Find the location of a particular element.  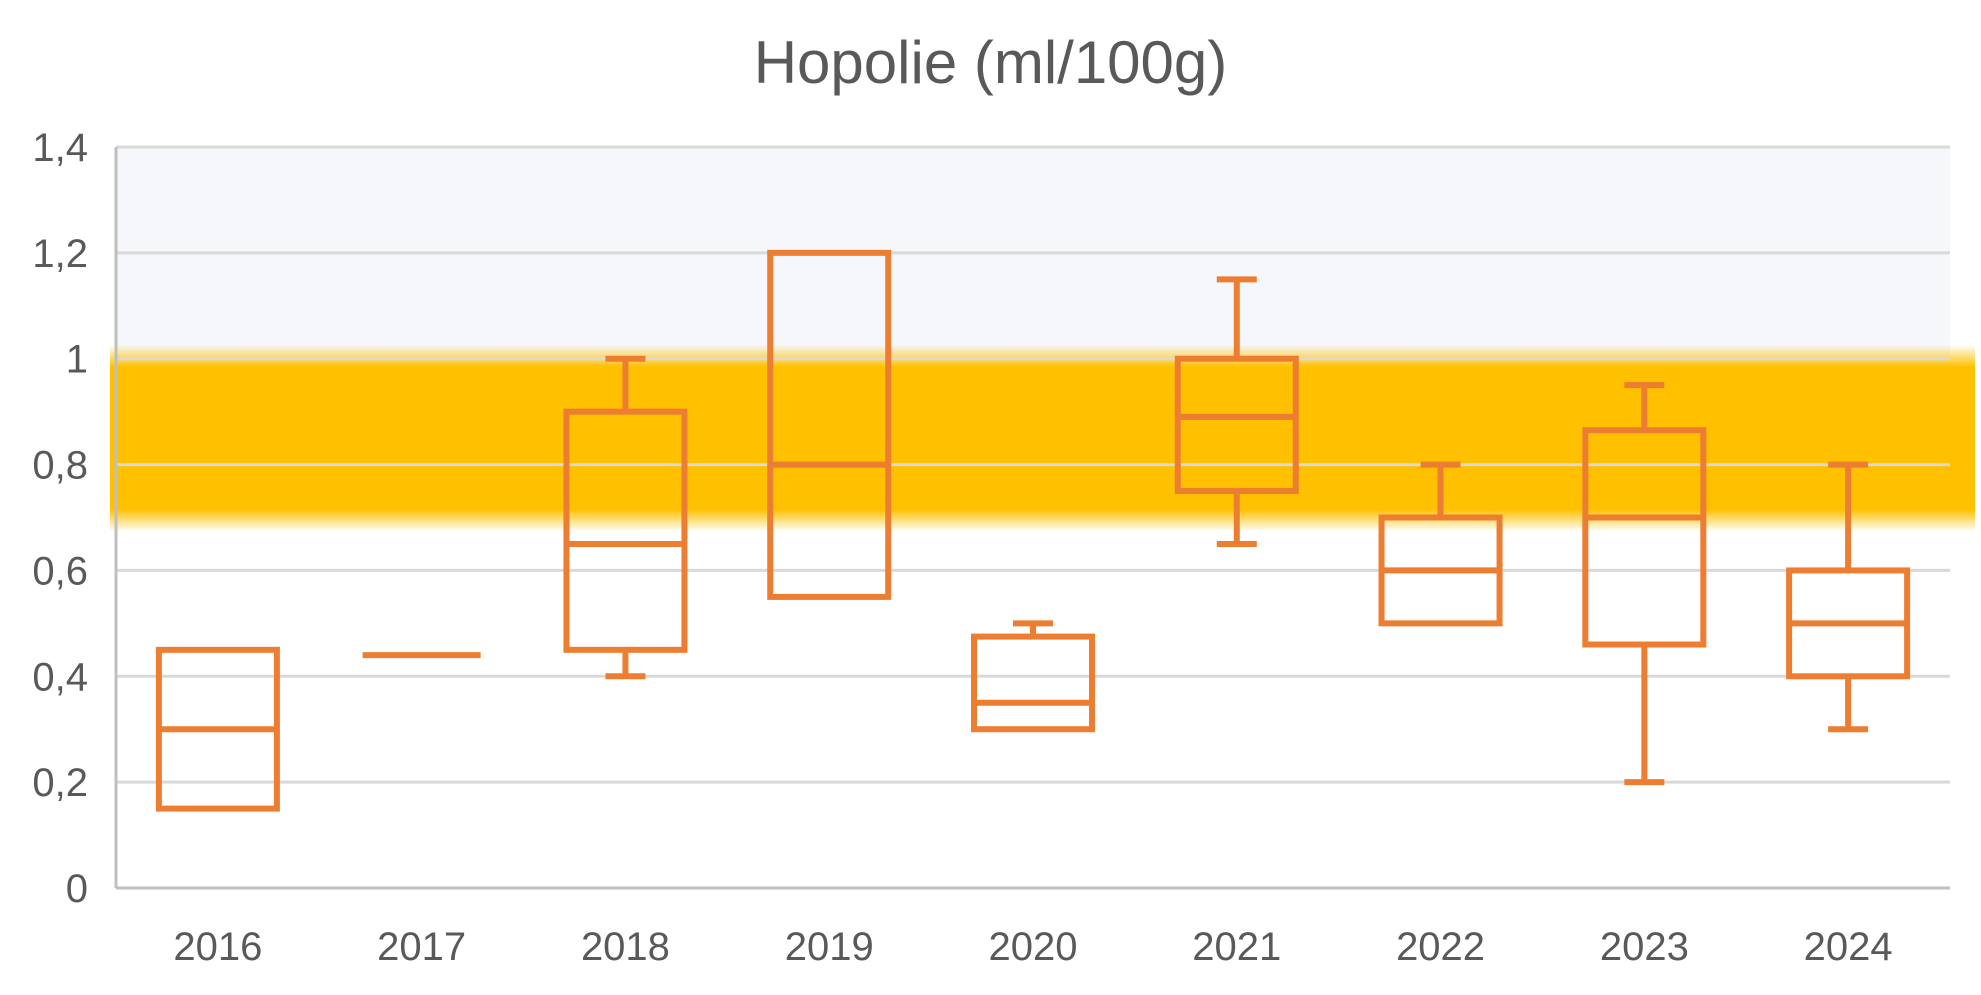

y-tick-label: 0,6 is located at coordinates (60, 571).